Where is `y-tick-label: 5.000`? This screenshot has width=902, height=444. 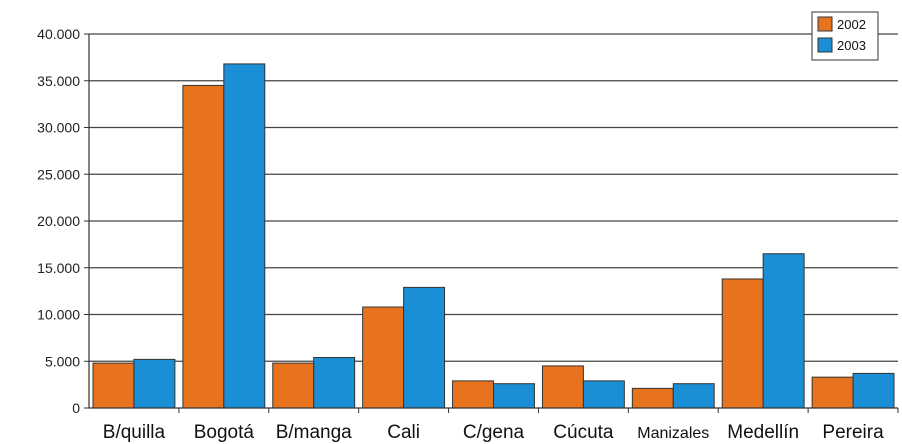
y-tick-label: 5.000 is located at coordinates (62, 361).